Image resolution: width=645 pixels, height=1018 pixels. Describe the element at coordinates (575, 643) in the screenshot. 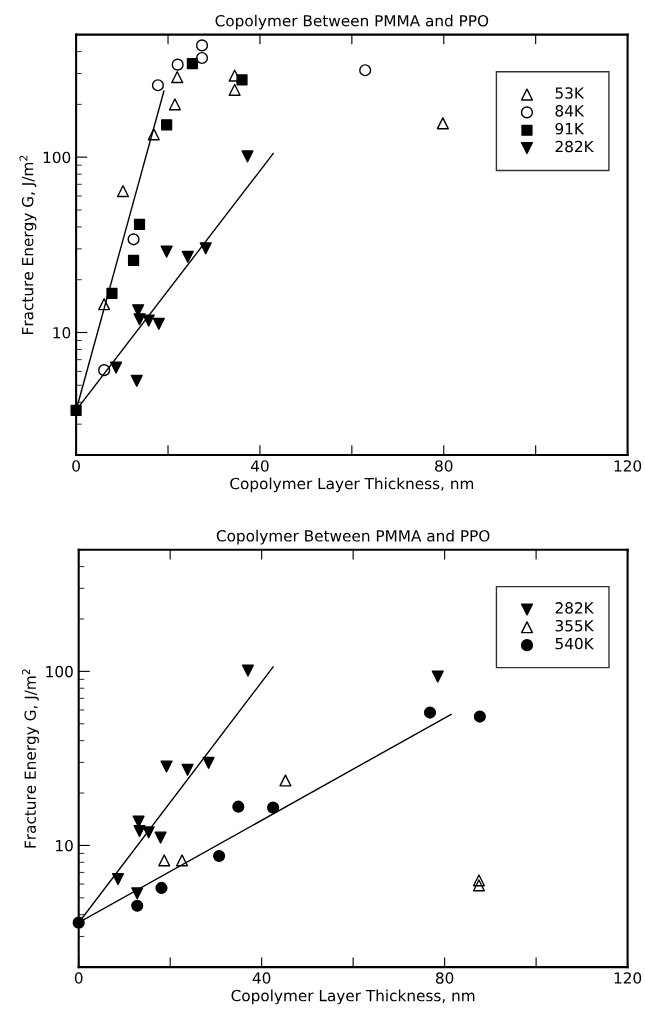

I see `legend-label: 540K` at that location.